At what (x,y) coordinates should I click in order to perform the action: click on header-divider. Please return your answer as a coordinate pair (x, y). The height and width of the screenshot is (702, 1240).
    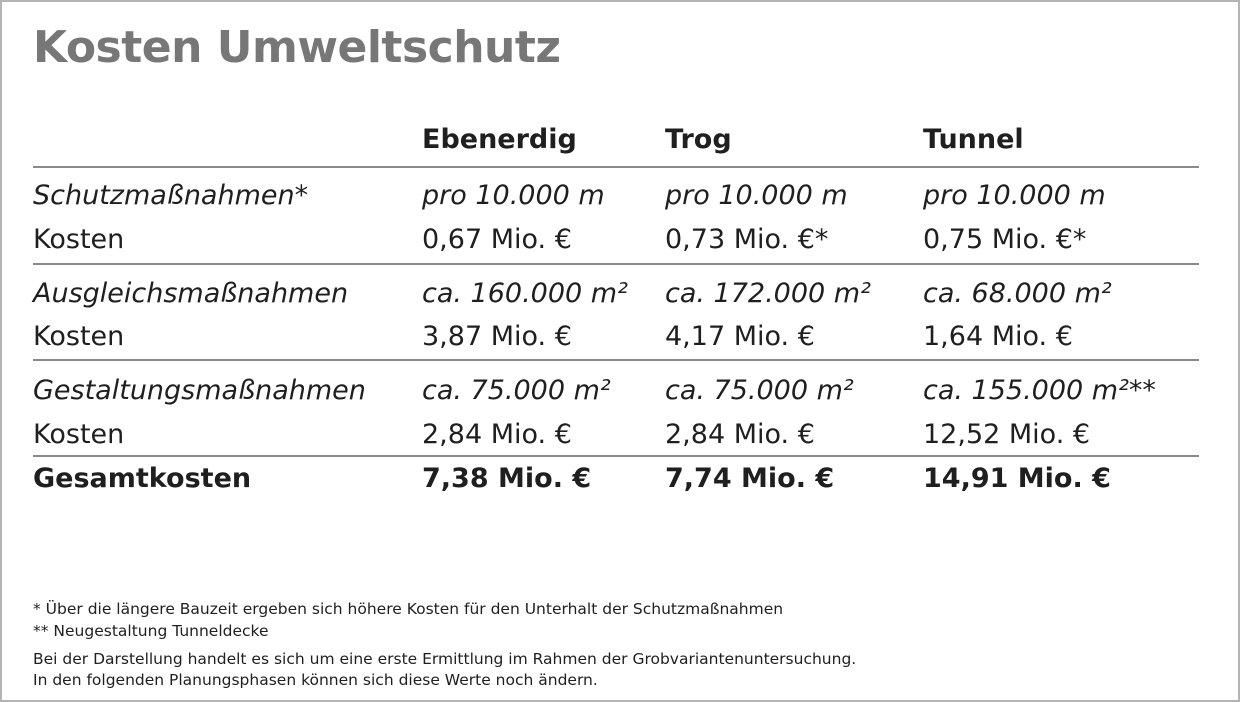
    Looking at the image, I should click on (616, 167).